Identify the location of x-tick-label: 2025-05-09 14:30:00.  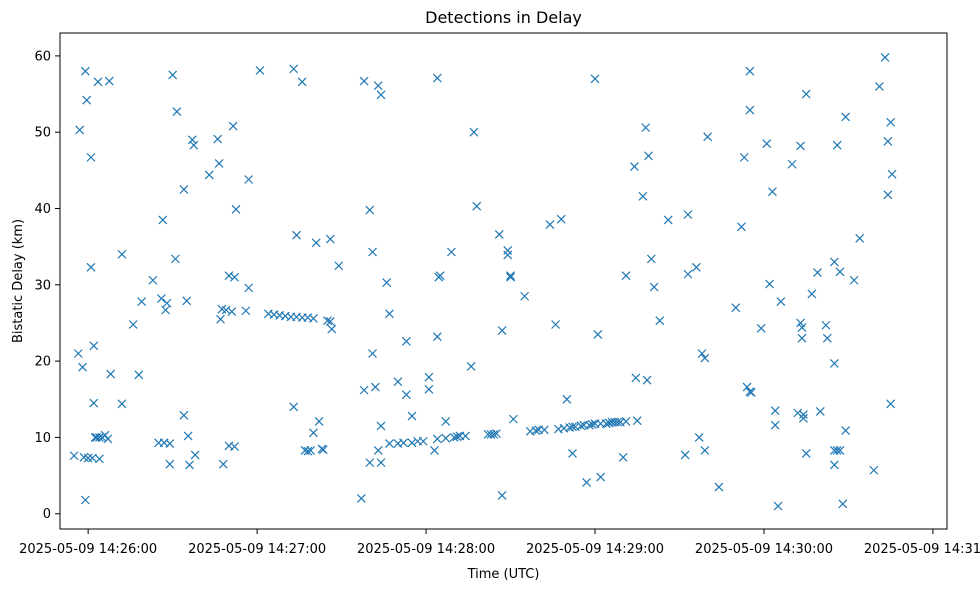
(764, 549).